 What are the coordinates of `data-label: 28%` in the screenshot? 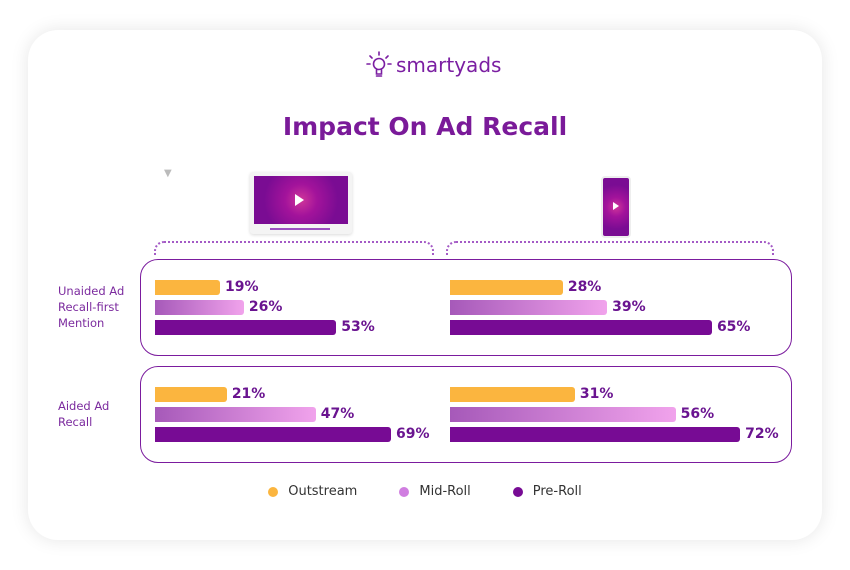 It's located at (584, 287).